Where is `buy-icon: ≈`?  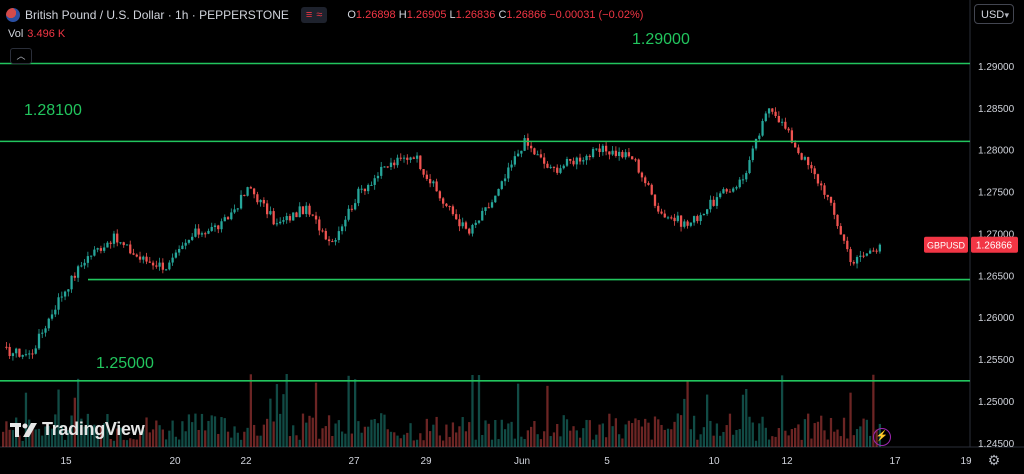 buy-icon: ≈ is located at coordinates (319, 15).